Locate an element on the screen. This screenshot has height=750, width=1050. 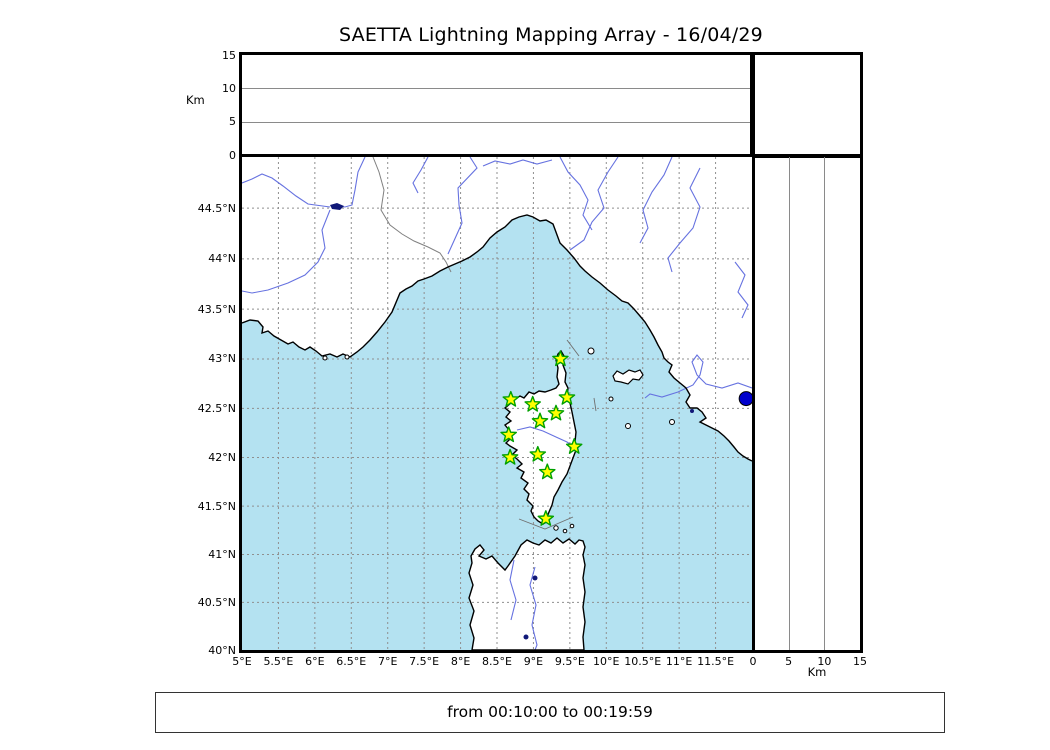
event-point-marker is located at coordinates (745, 399).